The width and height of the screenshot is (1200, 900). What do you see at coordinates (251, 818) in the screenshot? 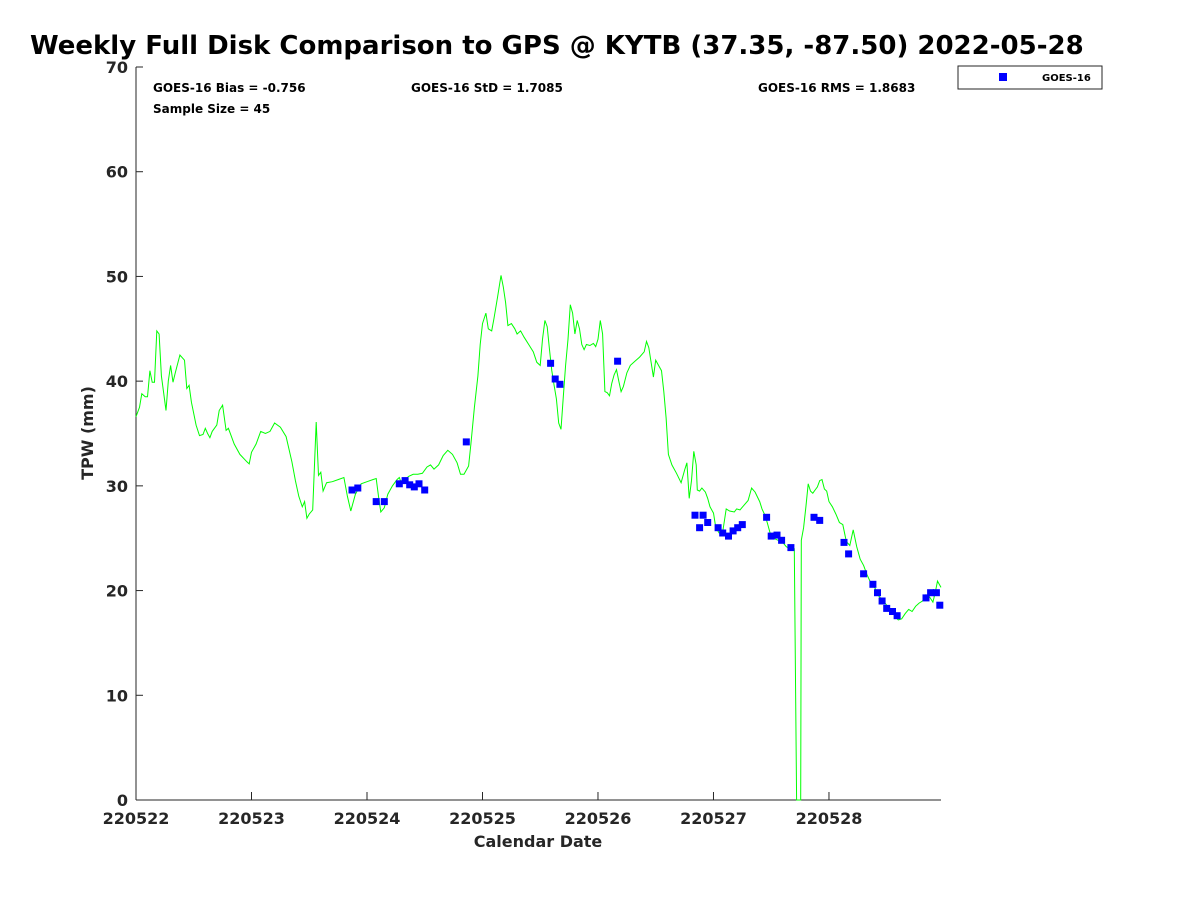
I see `x-tick-label: 220523` at bounding box center [251, 818].